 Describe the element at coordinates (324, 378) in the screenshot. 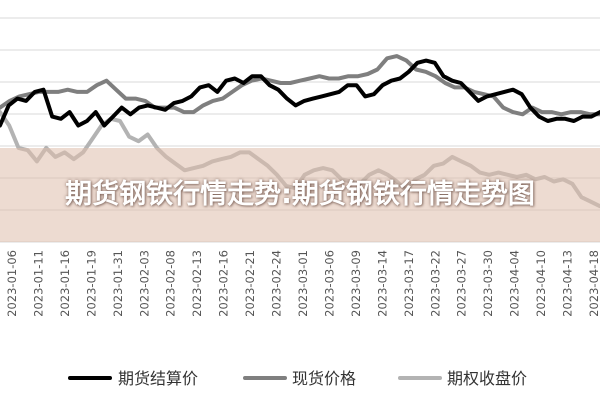

I see `legend-label: 现货价格` at that location.